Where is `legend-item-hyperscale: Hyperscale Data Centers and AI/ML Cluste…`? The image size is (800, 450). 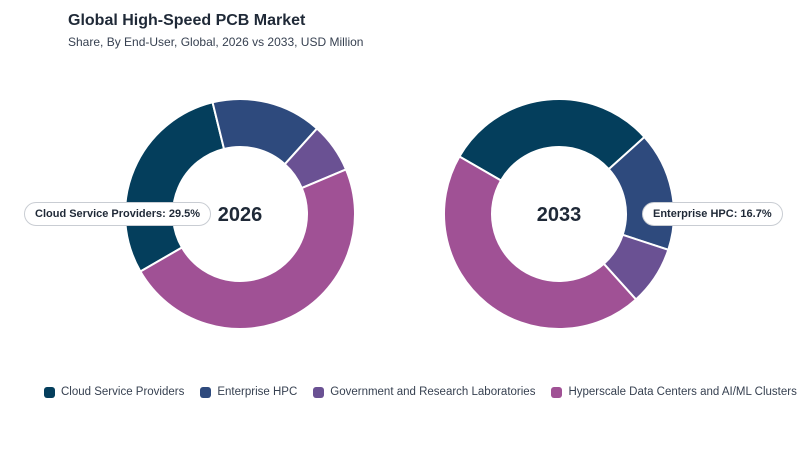 legend-item-hyperscale: Hyperscale Data Centers and AI/ML Cluste… is located at coordinates (674, 392).